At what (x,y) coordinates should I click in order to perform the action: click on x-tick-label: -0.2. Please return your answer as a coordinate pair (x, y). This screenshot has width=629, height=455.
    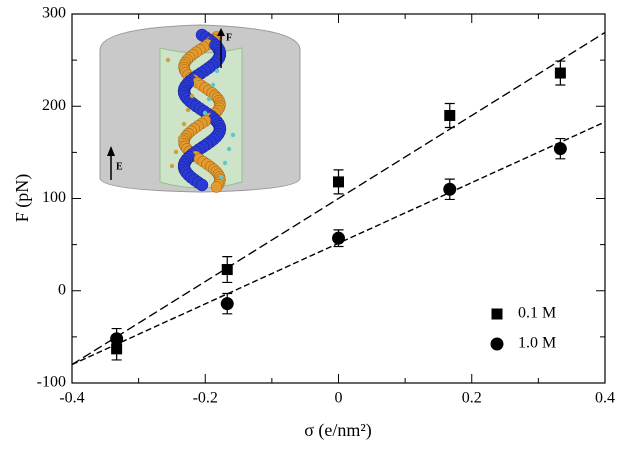
    Looking at the image, I should click on (205, 398).